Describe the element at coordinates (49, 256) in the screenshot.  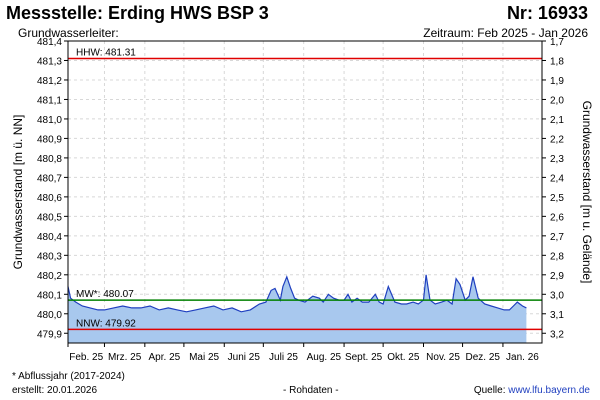
I see `y-tick-label: 480,3` at that location.